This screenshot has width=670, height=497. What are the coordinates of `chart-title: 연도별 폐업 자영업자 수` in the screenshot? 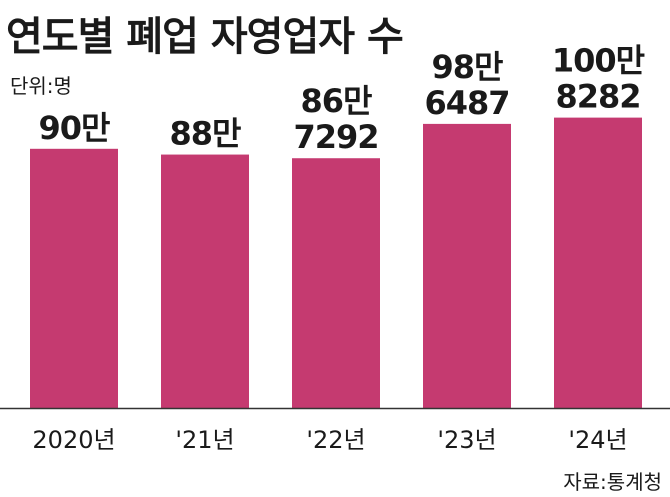 It's located at (205, 37).